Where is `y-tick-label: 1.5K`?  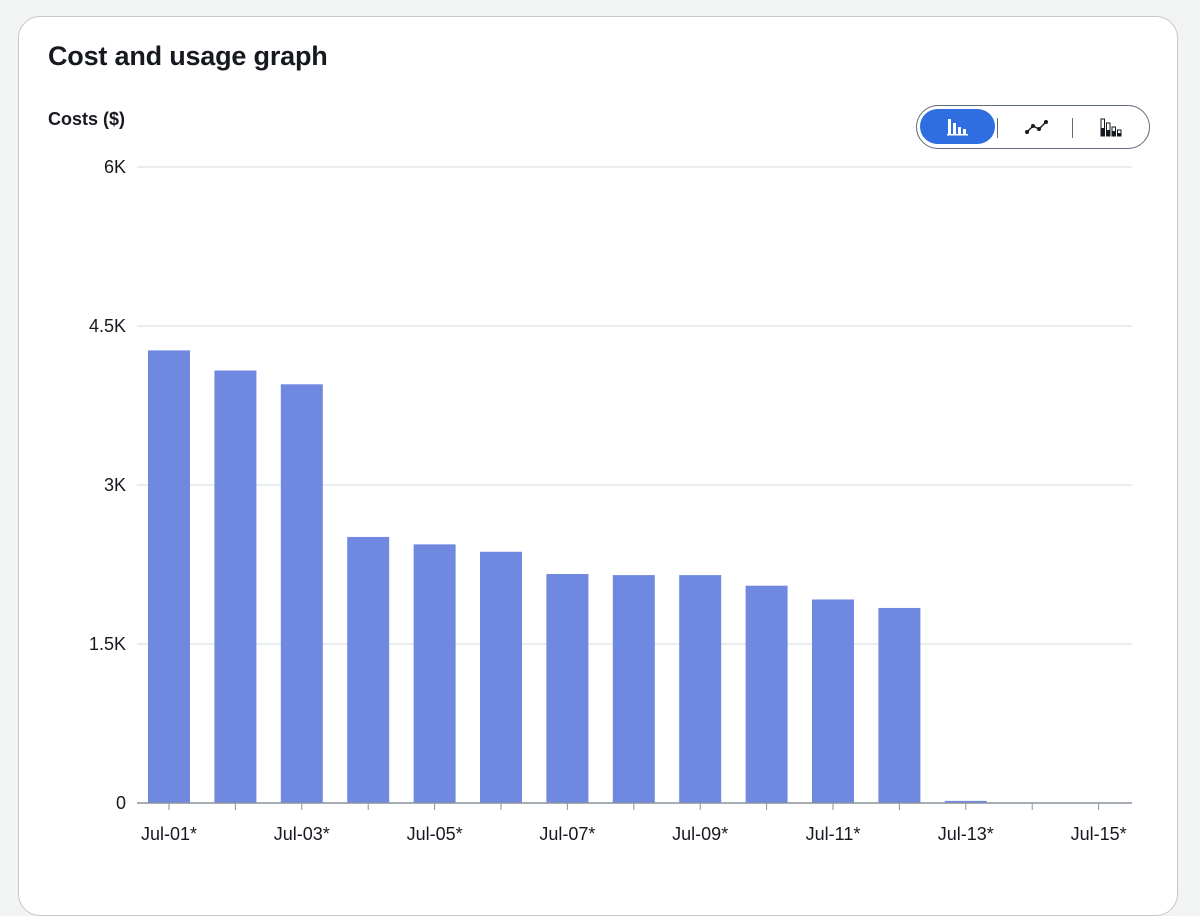
y-tick-label: 1.5K is located at coordinates (107, 644).